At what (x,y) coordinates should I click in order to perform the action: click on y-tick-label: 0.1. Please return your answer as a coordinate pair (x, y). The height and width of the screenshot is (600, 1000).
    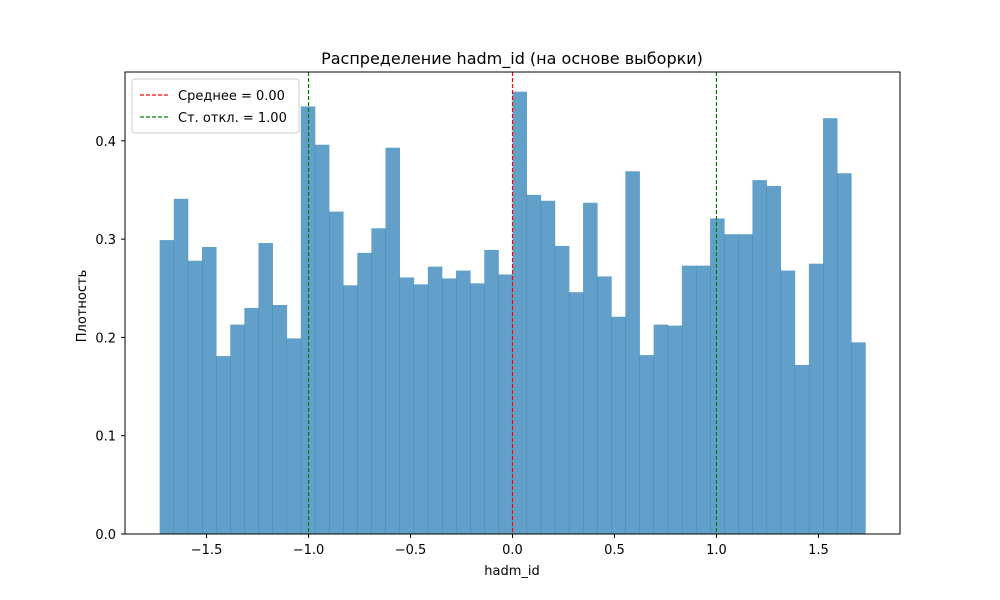
    Looking at the image, I should click on (105, 437).